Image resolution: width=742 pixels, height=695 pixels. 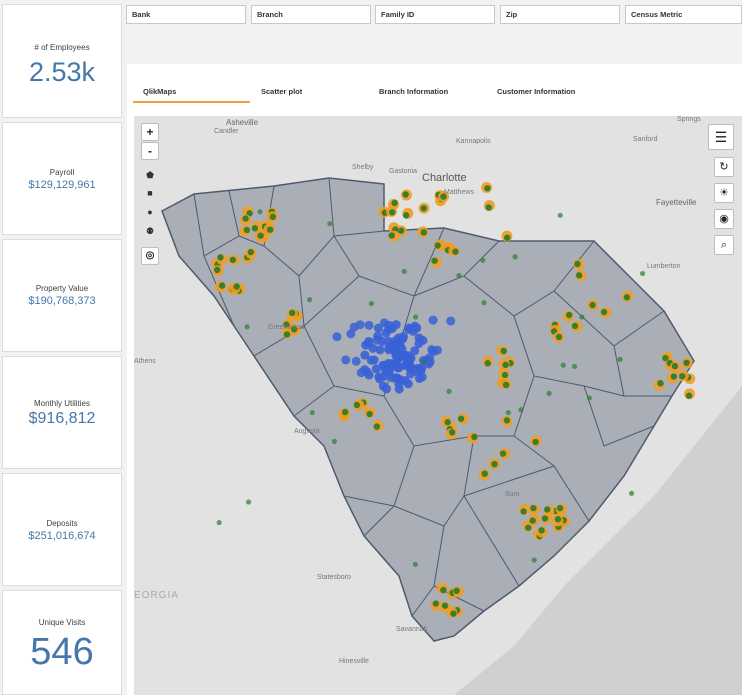 What do you see at coordinates (150, 132) in the screenshot?
I see `zoom-in-button: +` at bounding box center [150, 132].